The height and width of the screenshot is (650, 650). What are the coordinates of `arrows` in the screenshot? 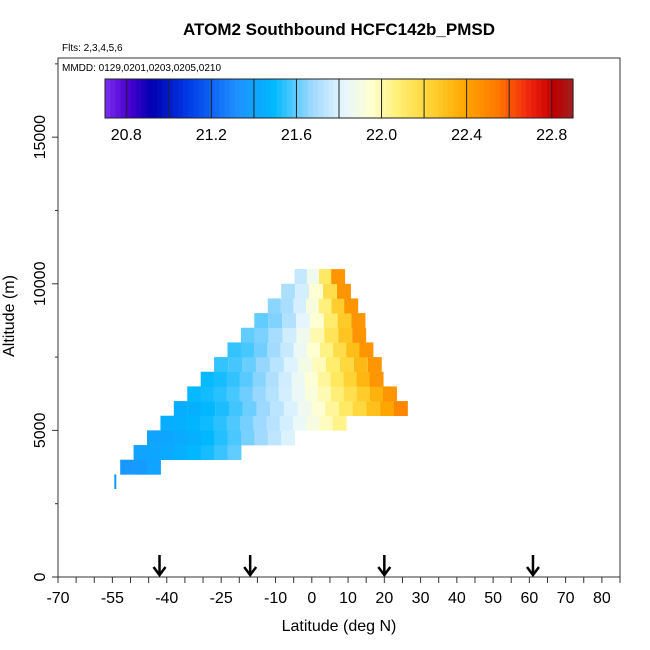 It's located at (346, 566).